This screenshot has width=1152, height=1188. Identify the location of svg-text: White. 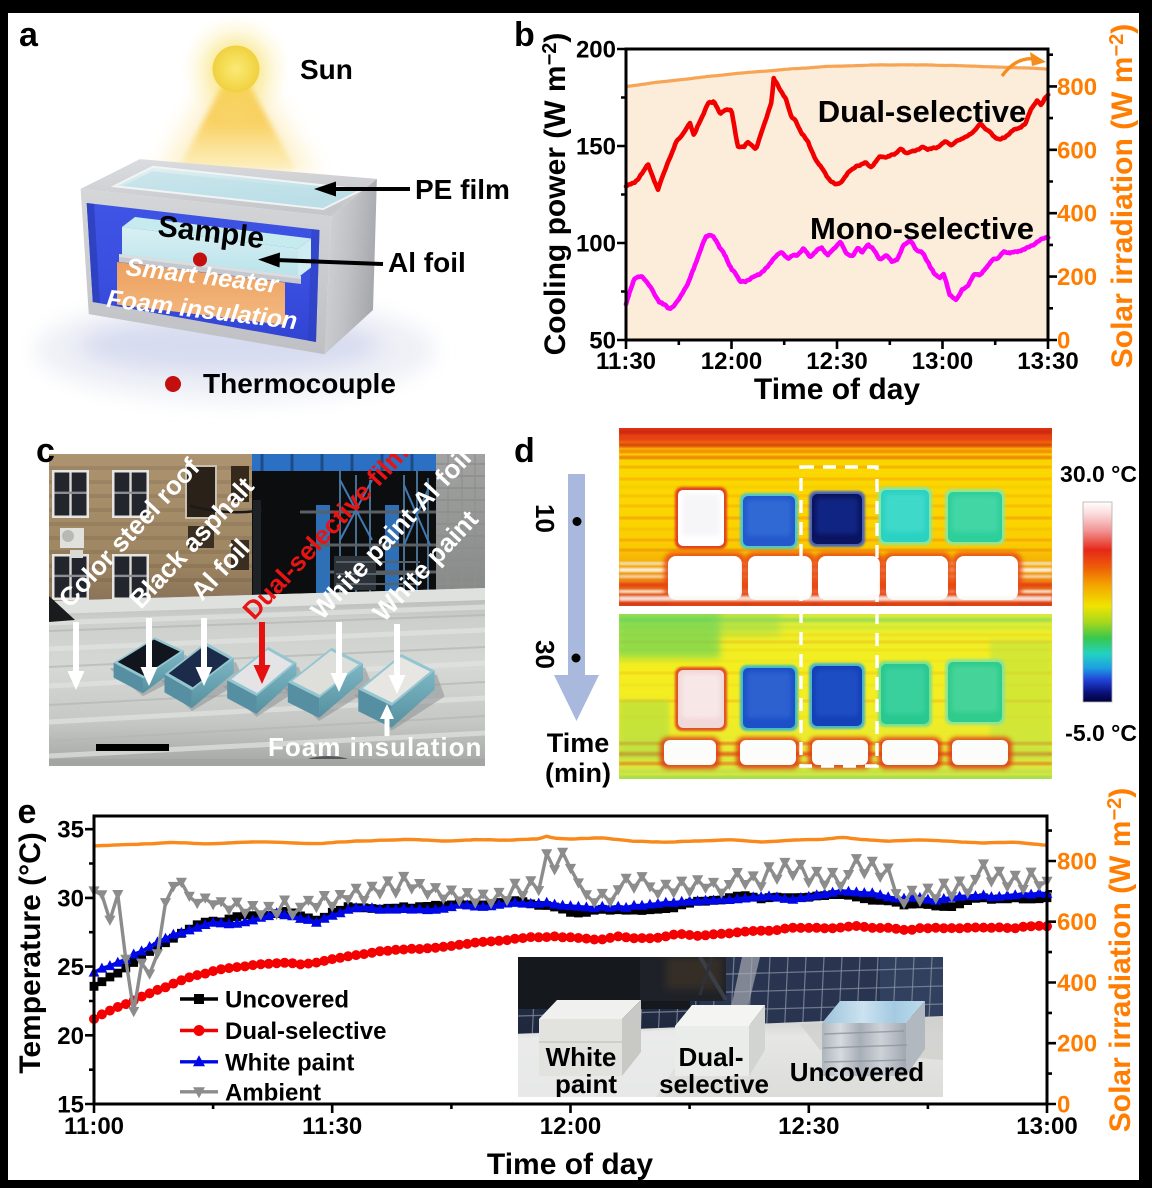
(581, 1057).